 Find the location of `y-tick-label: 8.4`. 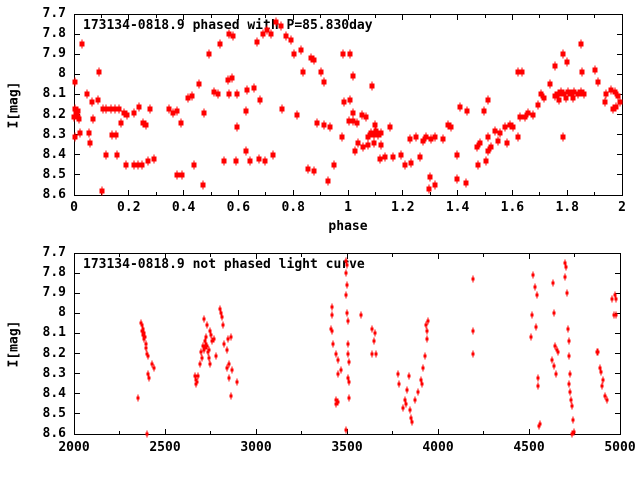

y-tick-label: 8.4 is located at coordinates (54, 393).